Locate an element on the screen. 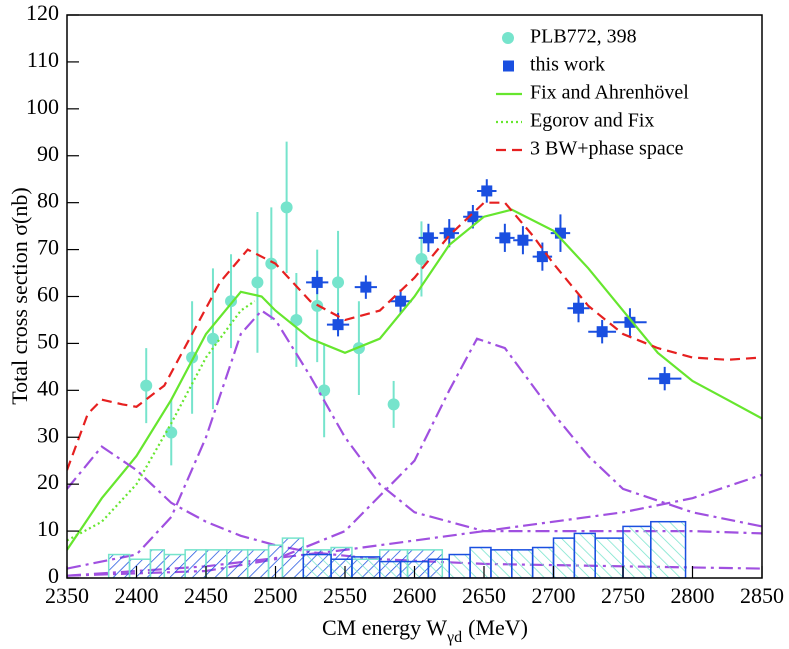 Image resolution: width=789 pixels, height=649 pixels. x-label-main: CM energy W is located at coordinates (384, 627).